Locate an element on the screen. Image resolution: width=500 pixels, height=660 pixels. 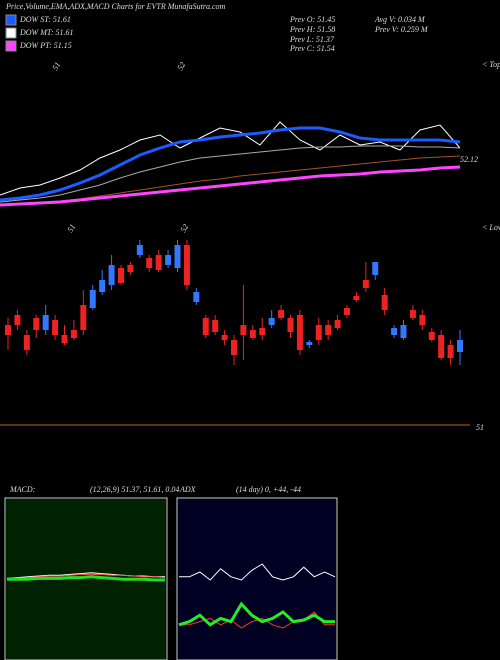
panel-background is located at coordinates (257, 579).